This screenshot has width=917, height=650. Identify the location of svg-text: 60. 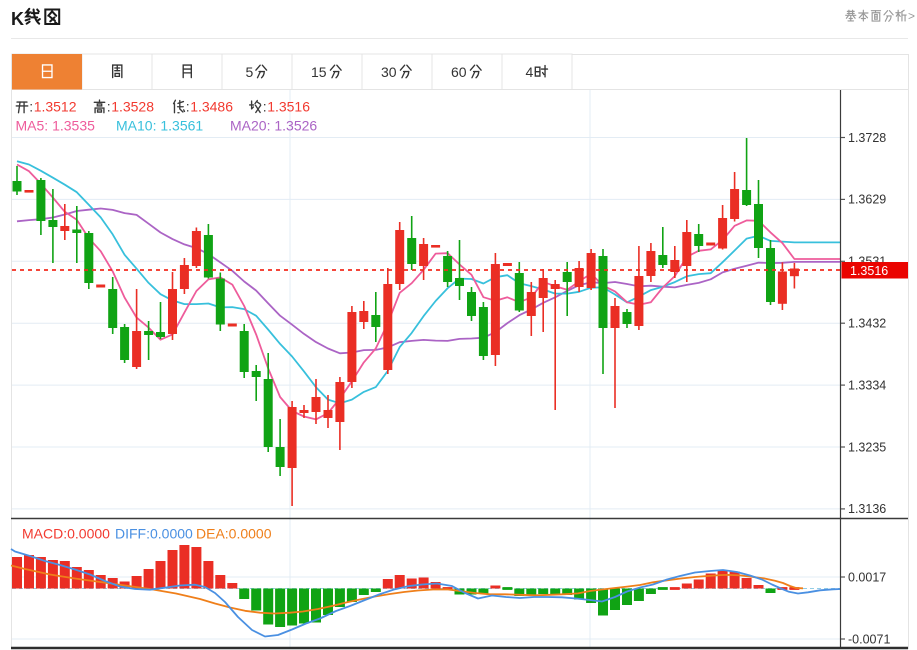
(459, 72).